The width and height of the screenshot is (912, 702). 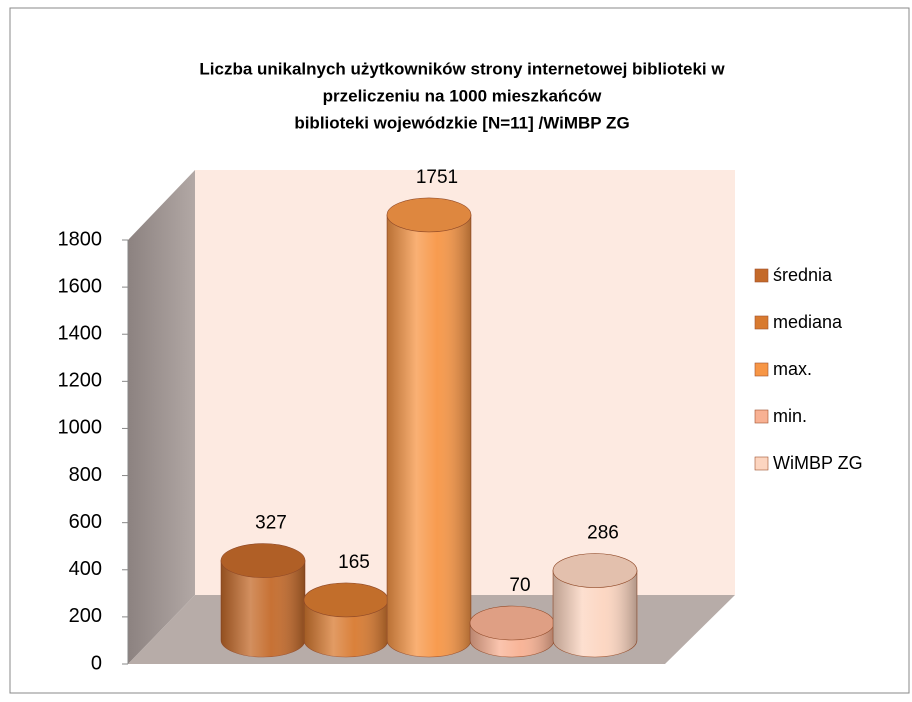 I want to click on legend-label: min., so click(x=790, y=416).